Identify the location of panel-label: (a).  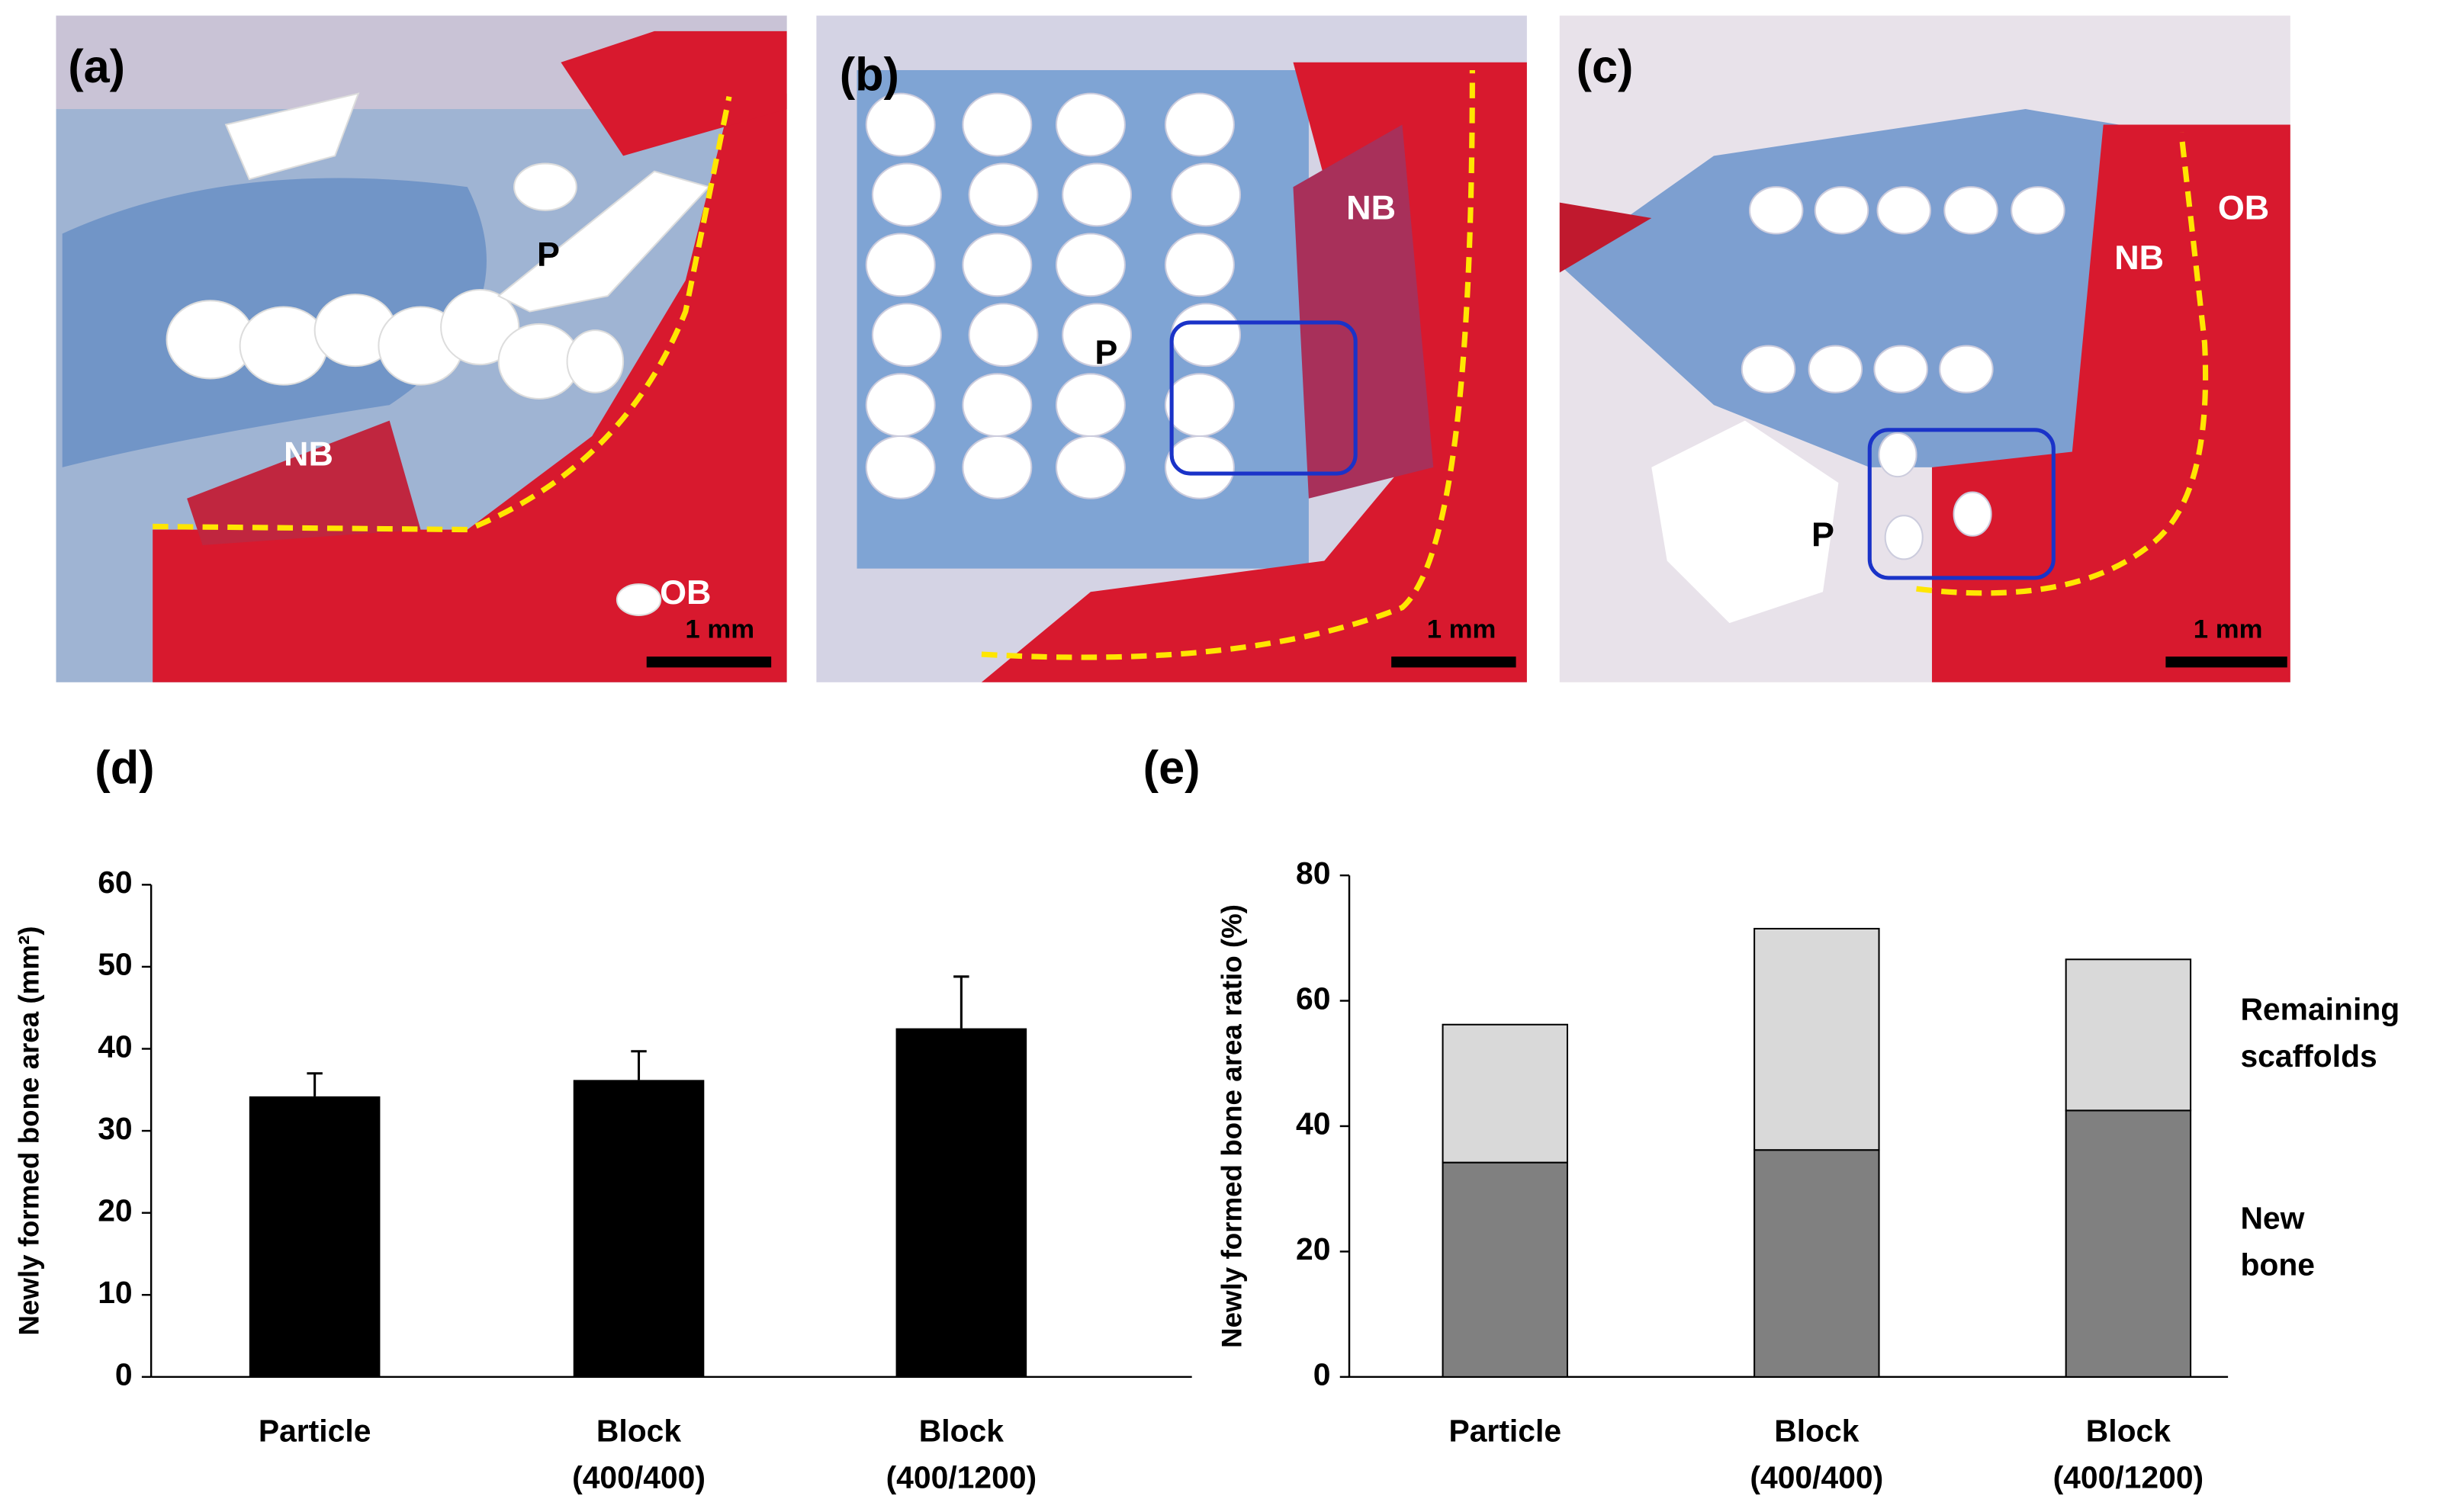
(96, 66).